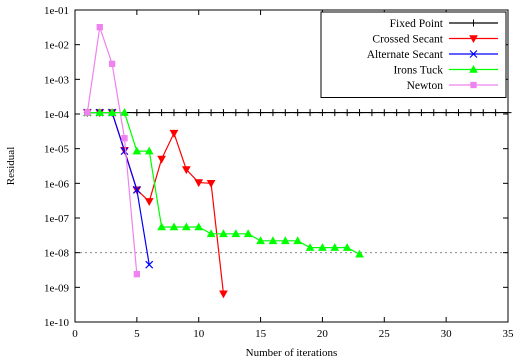 This screenshot has height=362, width=515. I want to click on x-tick-label: 25, so click(385, 334).